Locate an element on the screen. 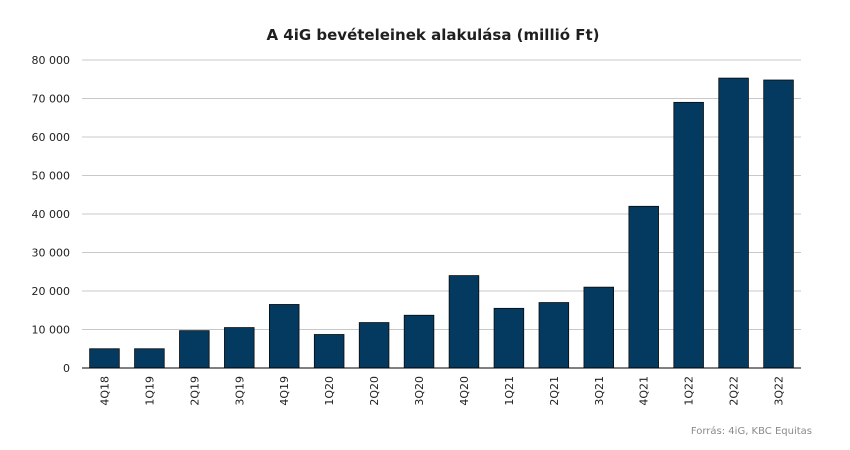 The height and width of the screenshot is (450, 850). x-tick-label: 3Q22 is located at coordinates (779, 391).